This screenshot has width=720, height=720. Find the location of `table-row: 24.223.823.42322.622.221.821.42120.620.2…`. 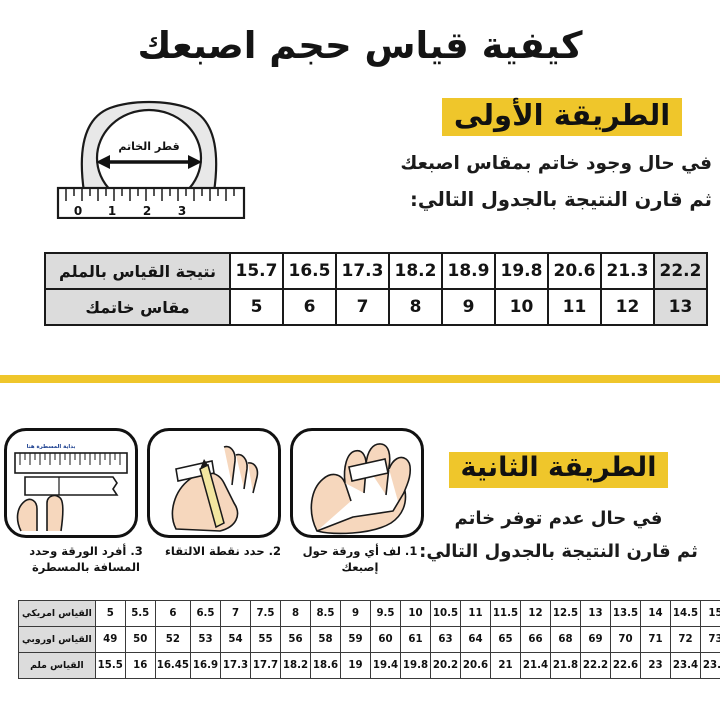

table-row: 24.223.823.42322.622.221.821.42120.620.2… is located at coordinates (369, 665).